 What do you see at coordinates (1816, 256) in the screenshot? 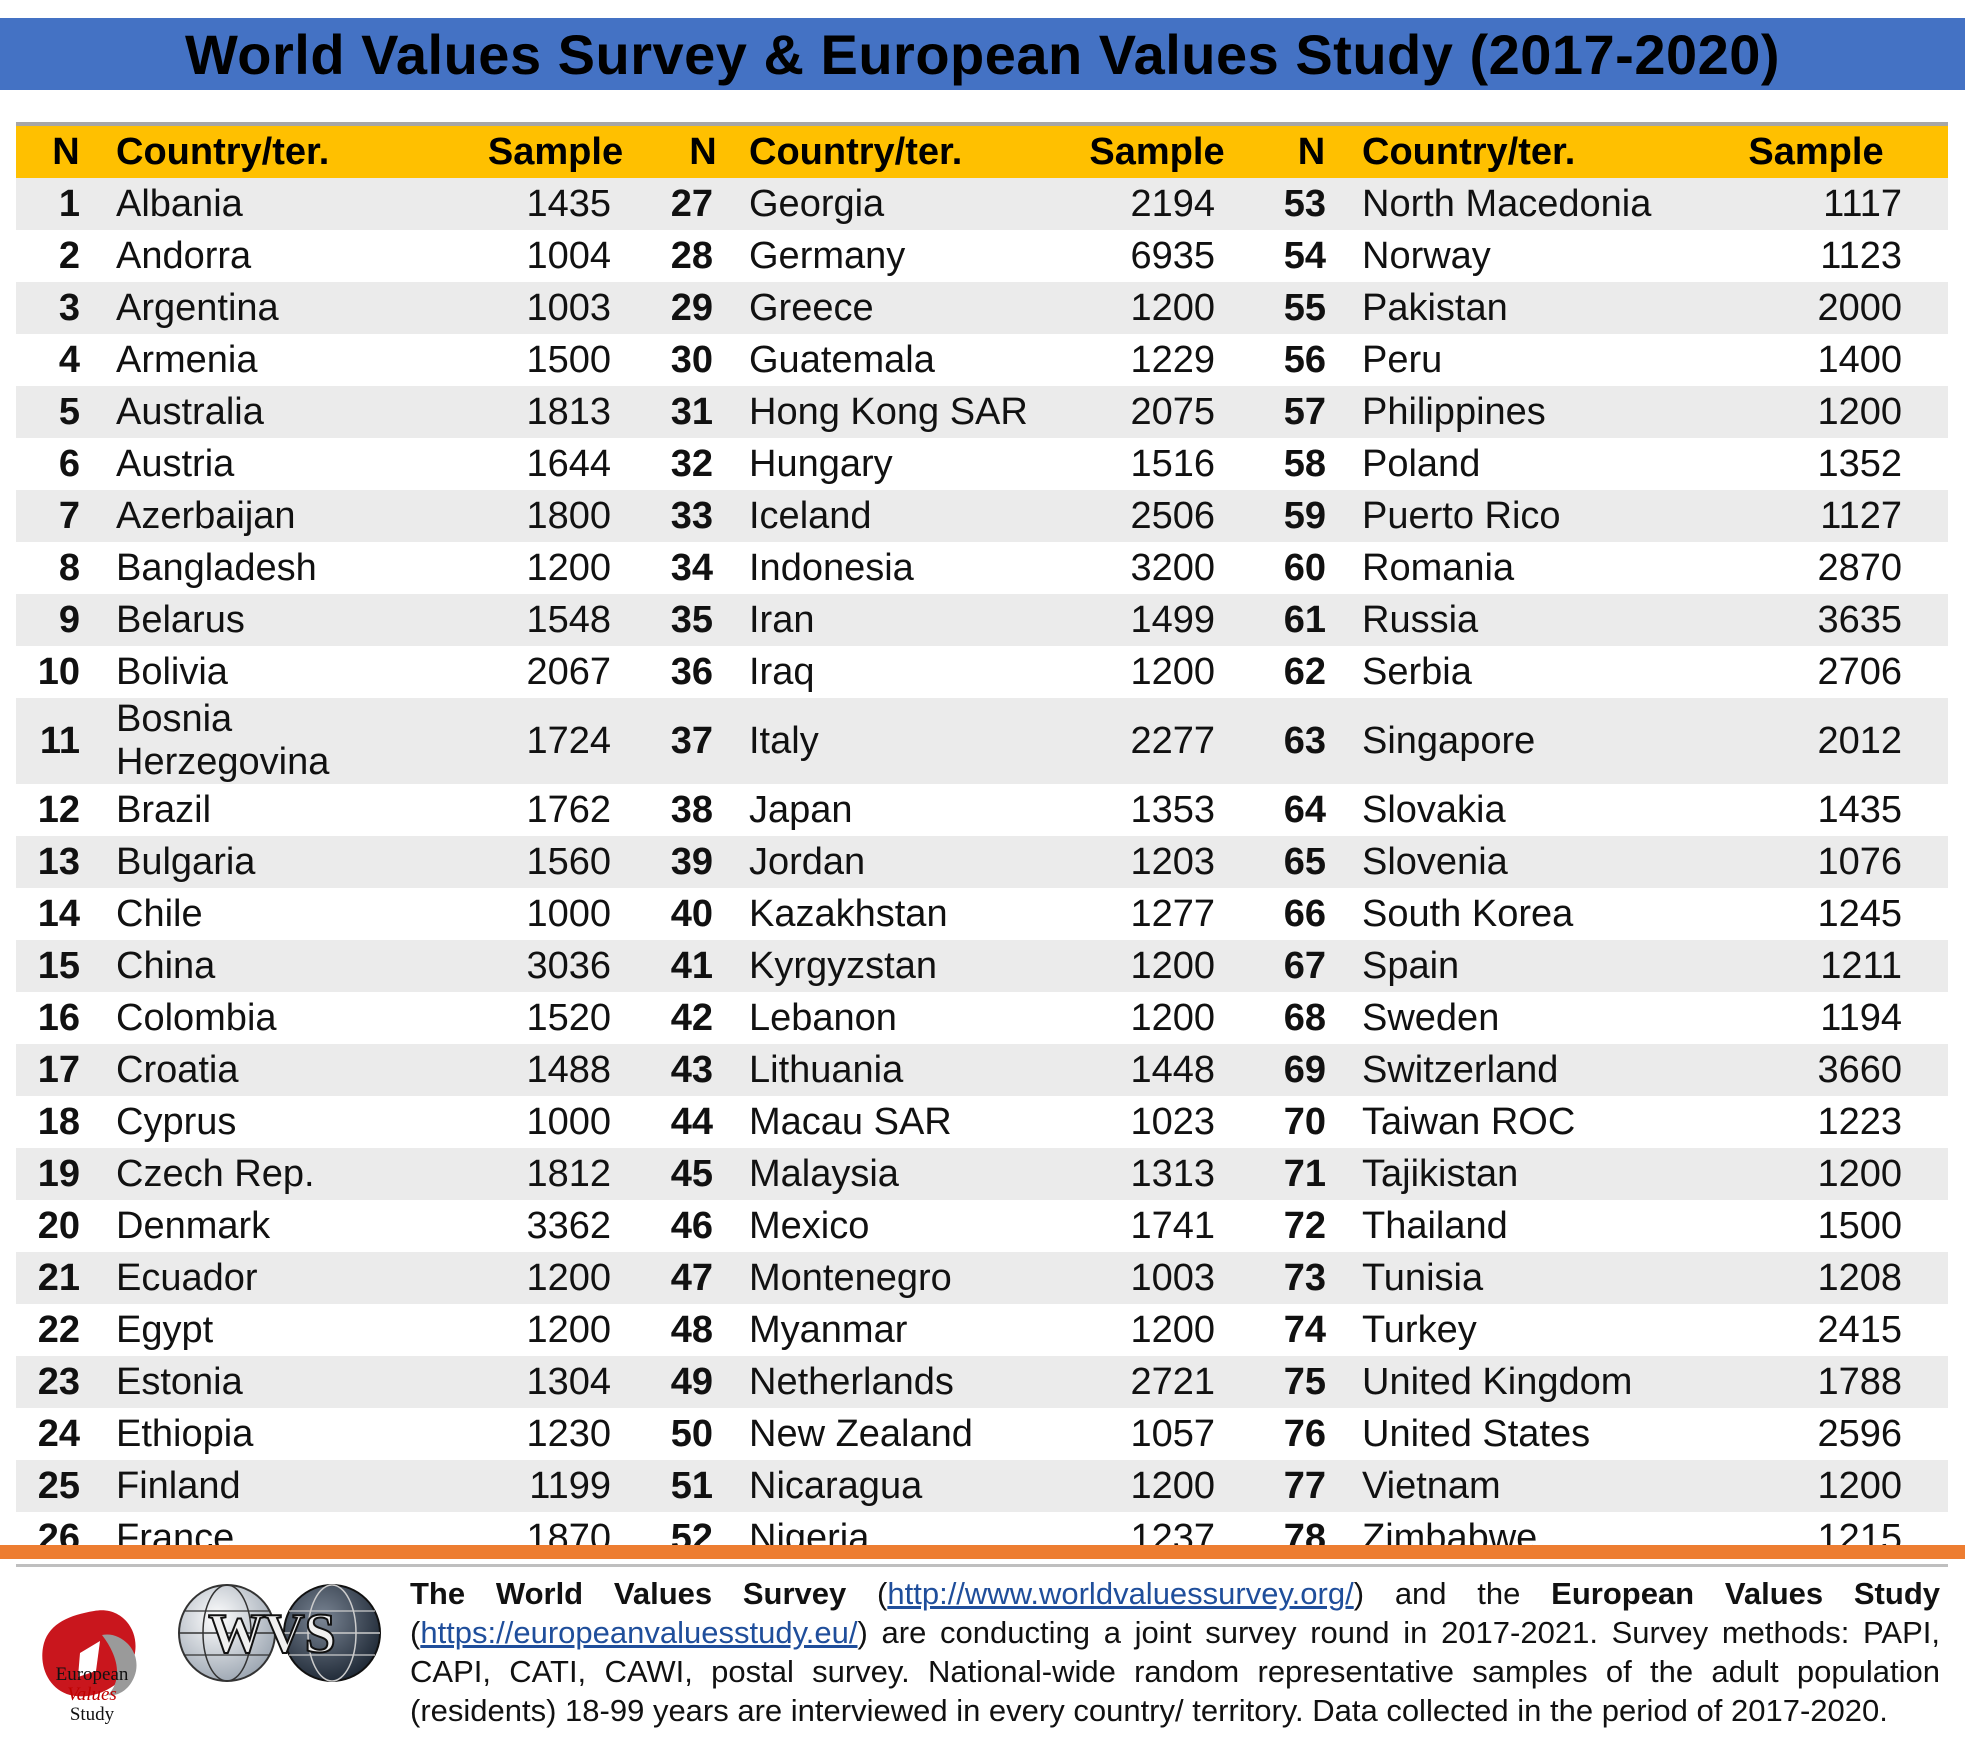
I see `sample-size: 1123` at bounding box center [1816, 256].